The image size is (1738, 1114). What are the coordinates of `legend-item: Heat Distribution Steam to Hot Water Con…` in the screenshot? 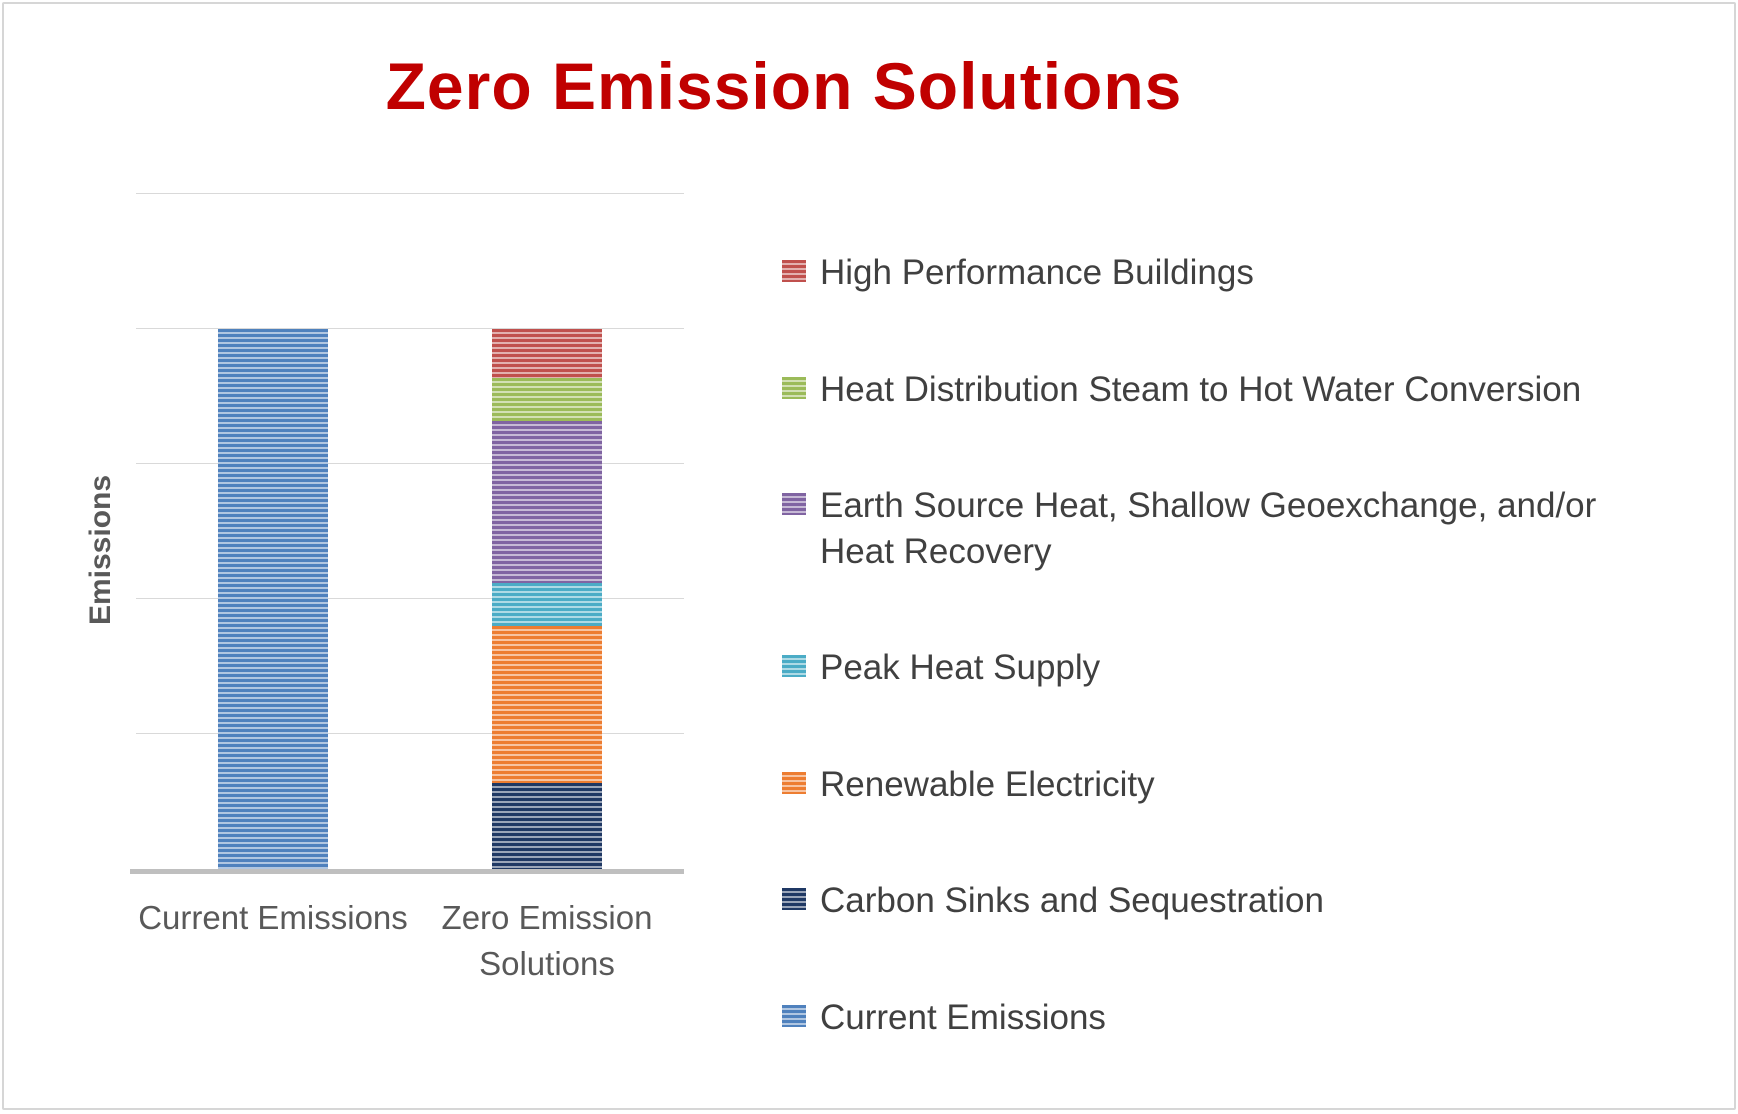 It's located at (1202, 390).